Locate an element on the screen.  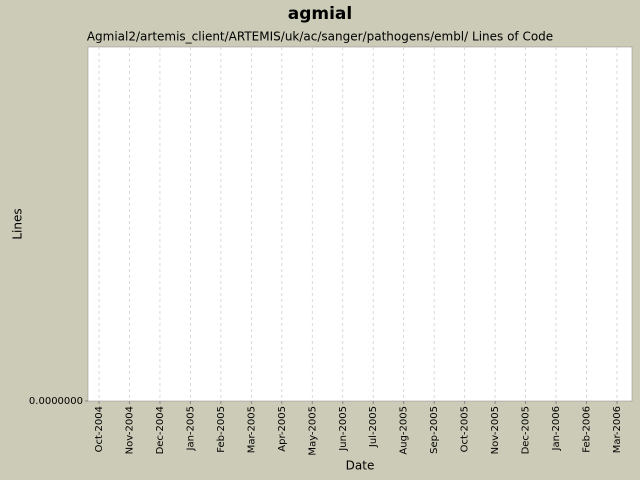
x-tick-label: Mar-2006 is located at coordinates (617, 429).